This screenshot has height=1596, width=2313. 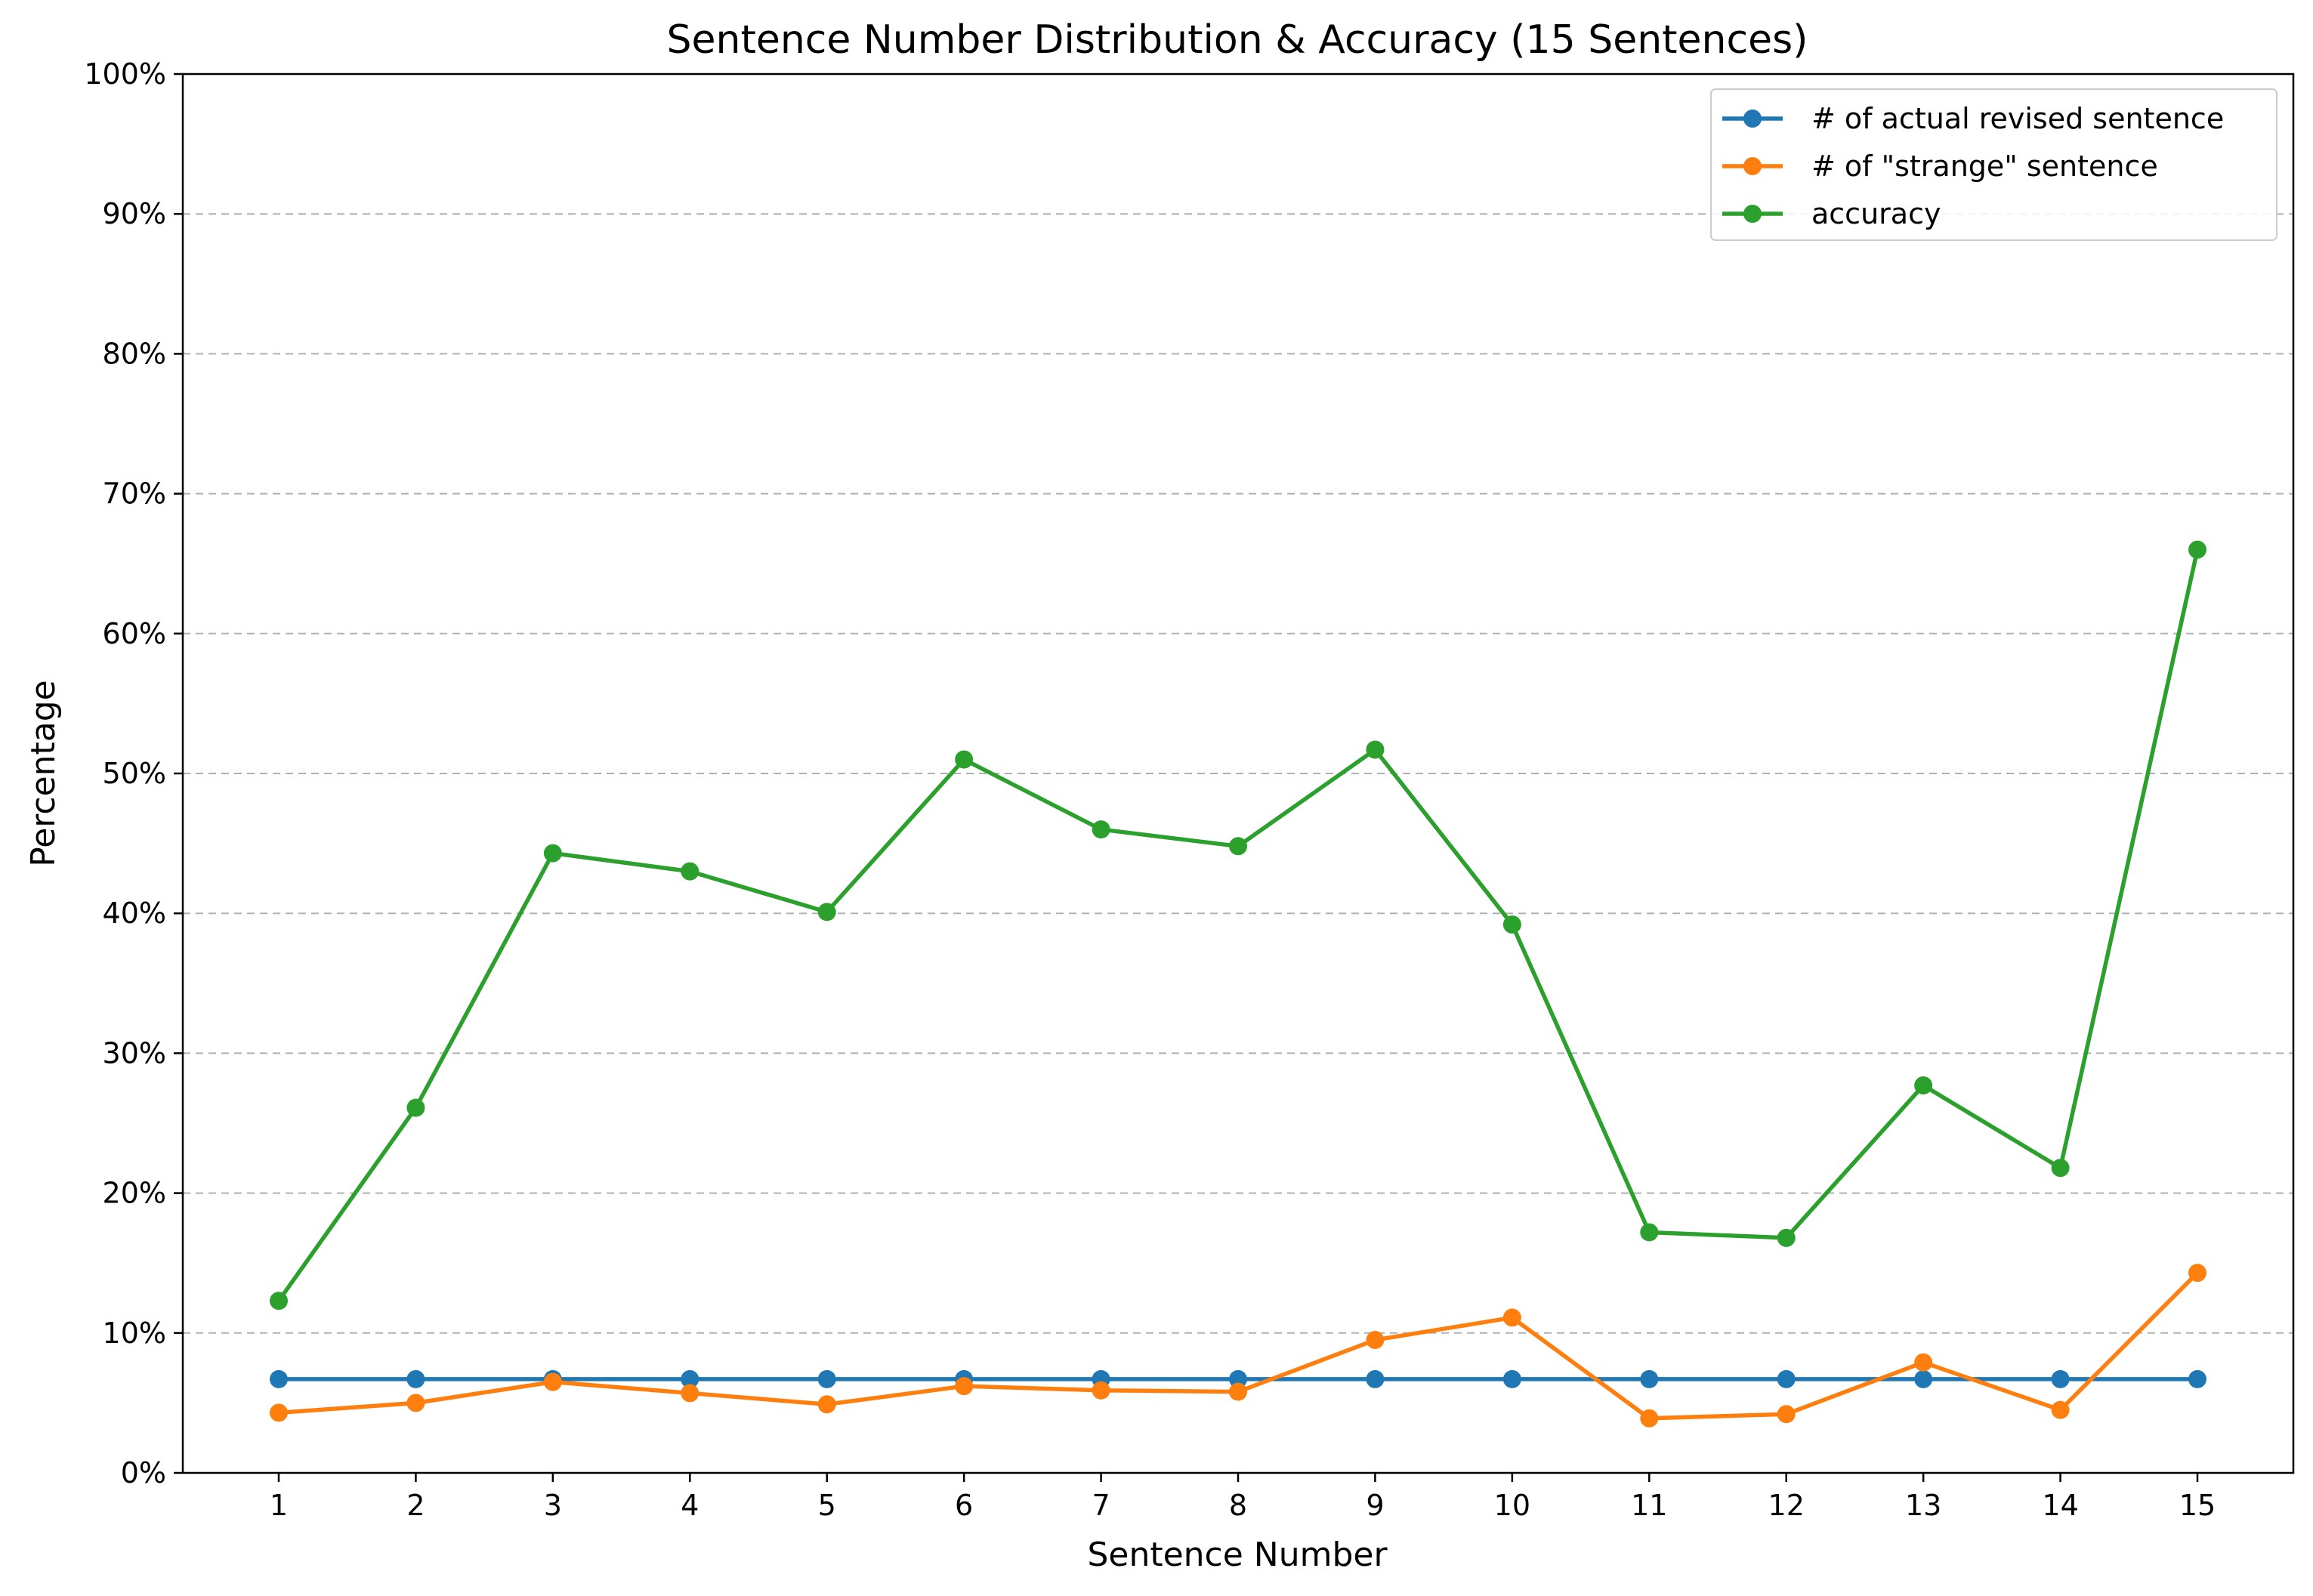 I want to click on y-tick-label: 0%, so click(x=143, y=1472).